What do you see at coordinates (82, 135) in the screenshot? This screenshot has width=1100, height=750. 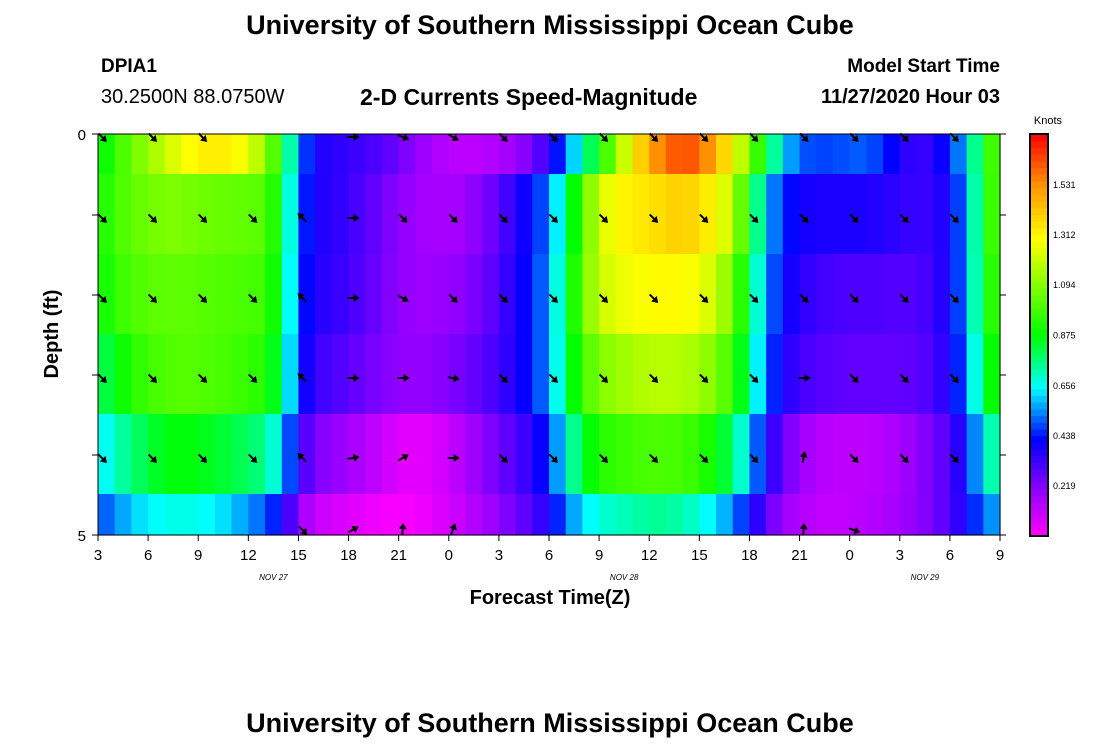 I see `y-tick-label: 0` at bounding box center [82, 135].